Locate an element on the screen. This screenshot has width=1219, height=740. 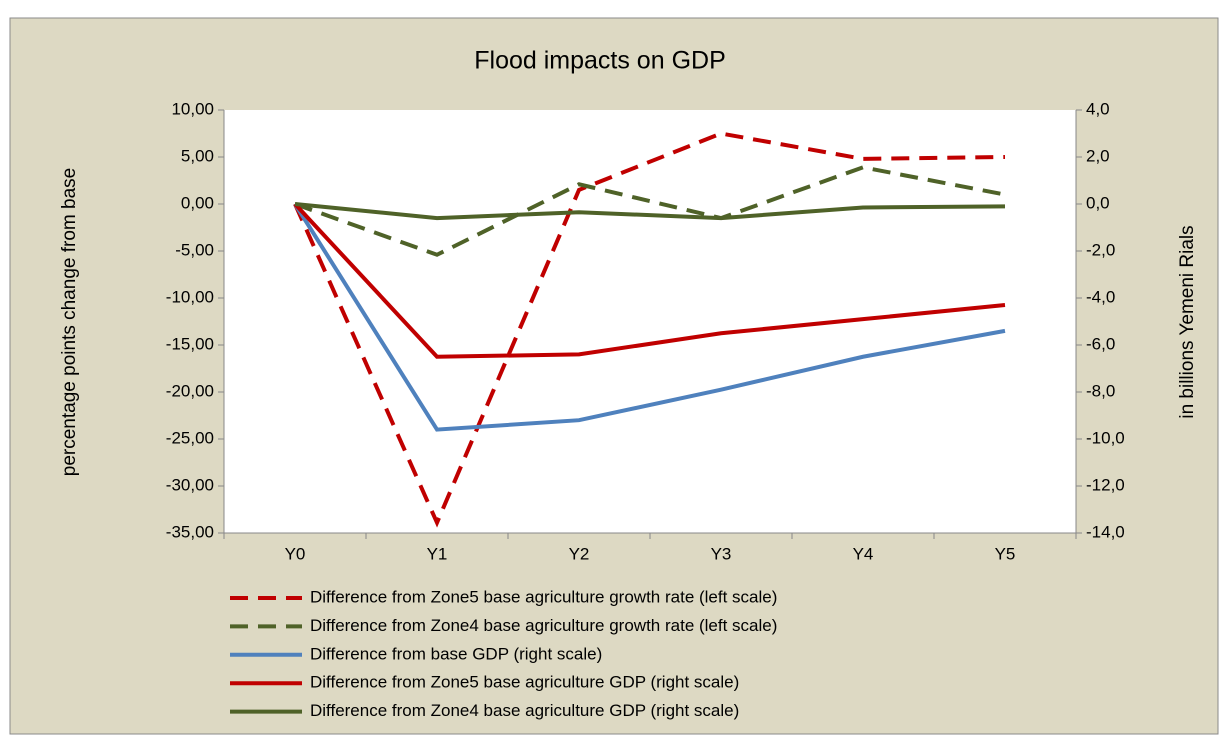
y-tick-label: -30,00 is located at coordinates (190, 484).